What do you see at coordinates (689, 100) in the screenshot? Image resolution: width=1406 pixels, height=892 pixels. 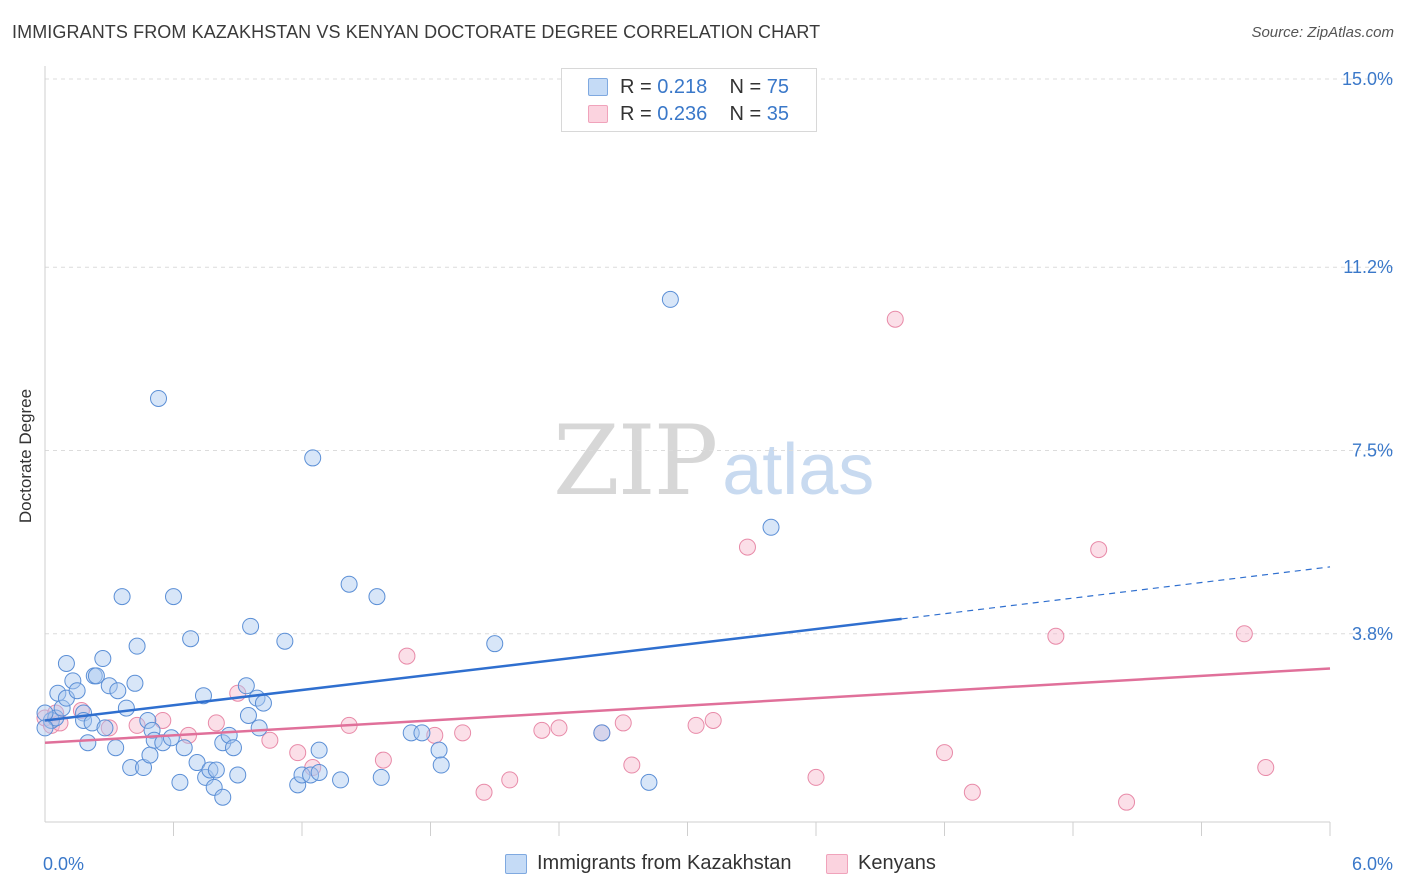 I see `correlation-legend: R = 0.218 N = 75 R = 0.236 N = 35` at bounding box center [689, 100].